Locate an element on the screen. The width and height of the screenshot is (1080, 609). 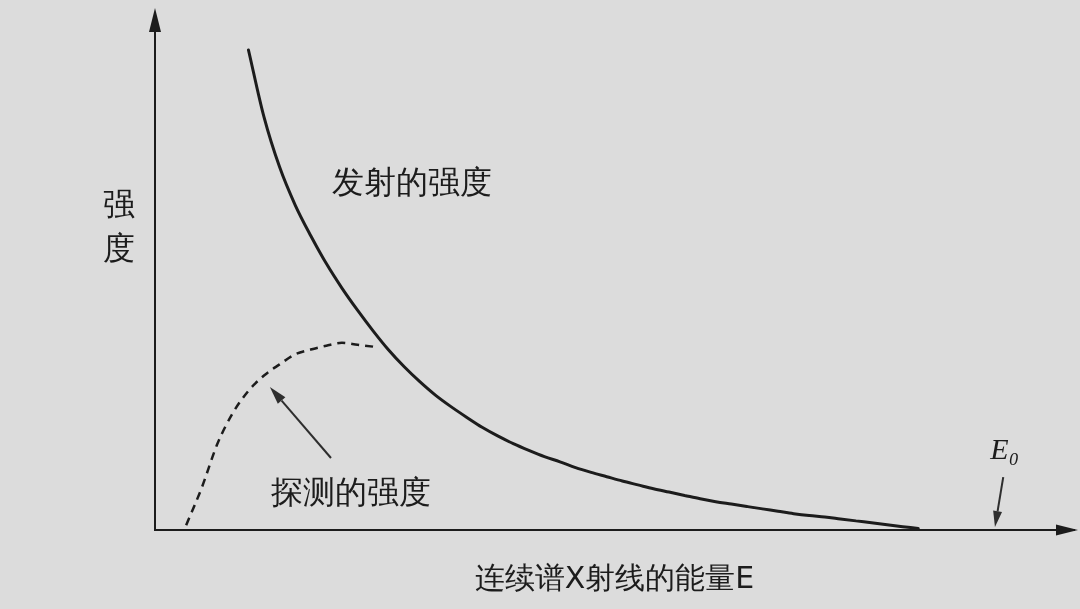
annotation: E₀ is located at coordinates (1005, 448).